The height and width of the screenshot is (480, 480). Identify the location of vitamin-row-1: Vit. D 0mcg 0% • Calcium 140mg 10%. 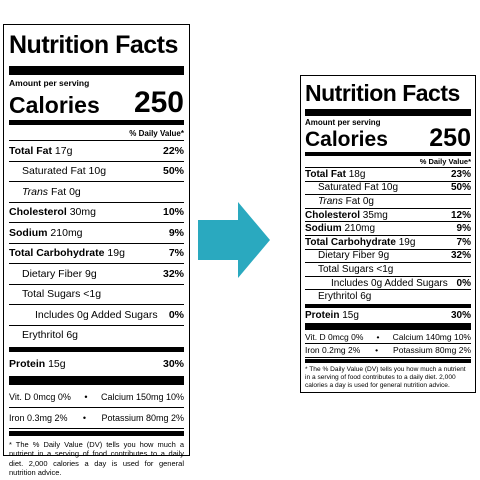
(388, 338).